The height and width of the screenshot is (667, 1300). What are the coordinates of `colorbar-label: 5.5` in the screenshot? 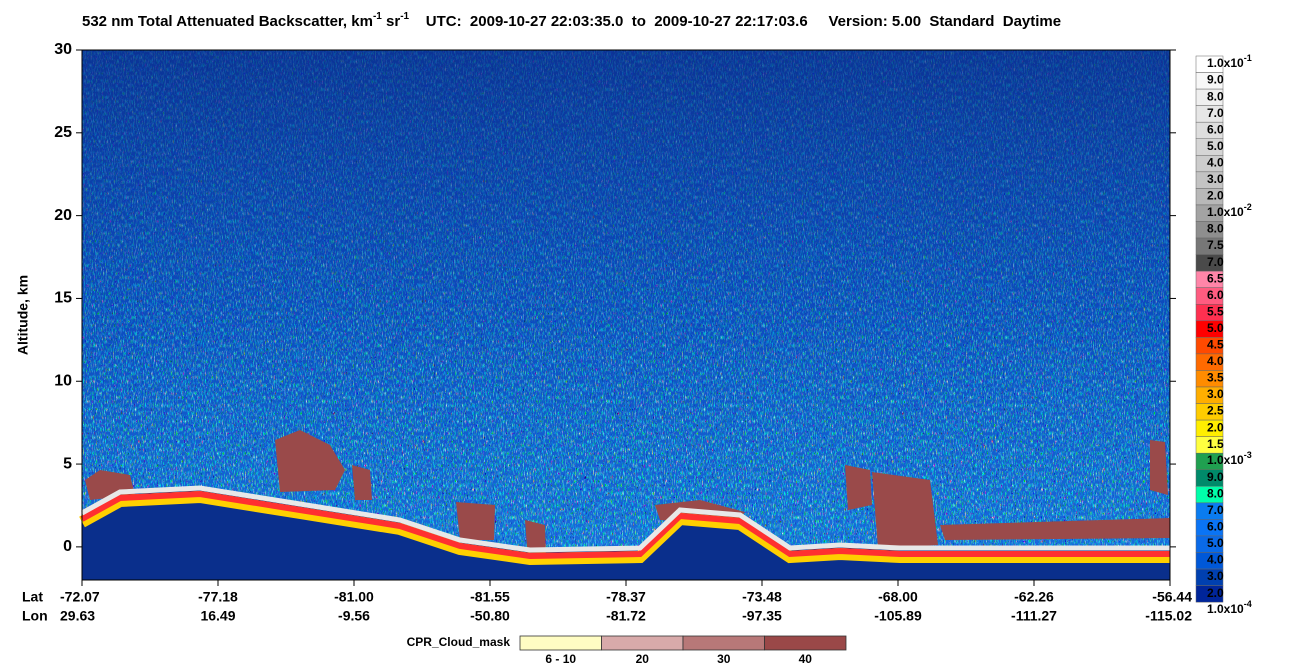 It's located at (1215, 311).